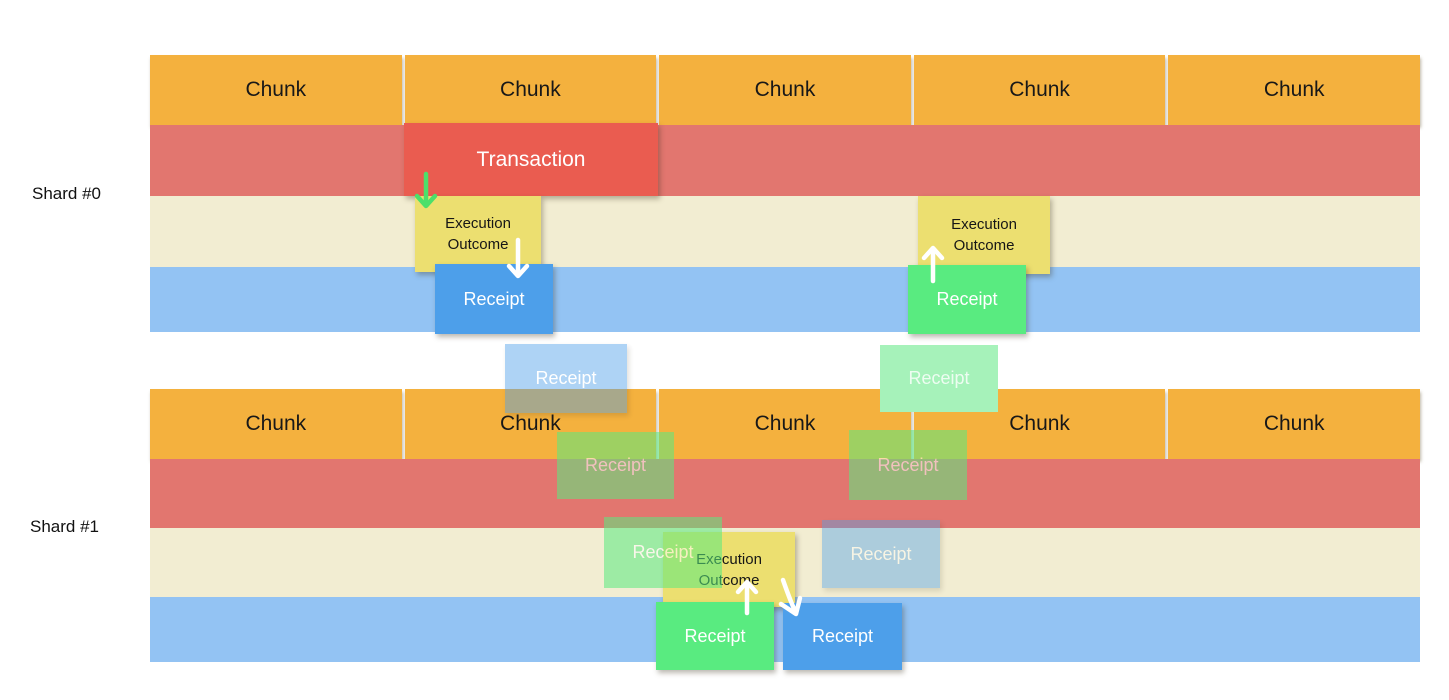 The width and height of the screenshot is (1449, 700). I want to click on shard-0-transaction-band, so click(785, 160).